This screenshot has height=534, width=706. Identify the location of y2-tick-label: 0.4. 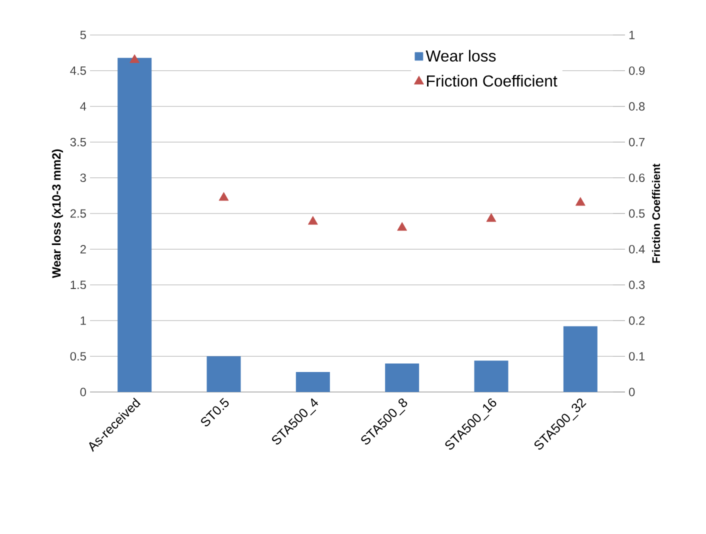
(636, 249).